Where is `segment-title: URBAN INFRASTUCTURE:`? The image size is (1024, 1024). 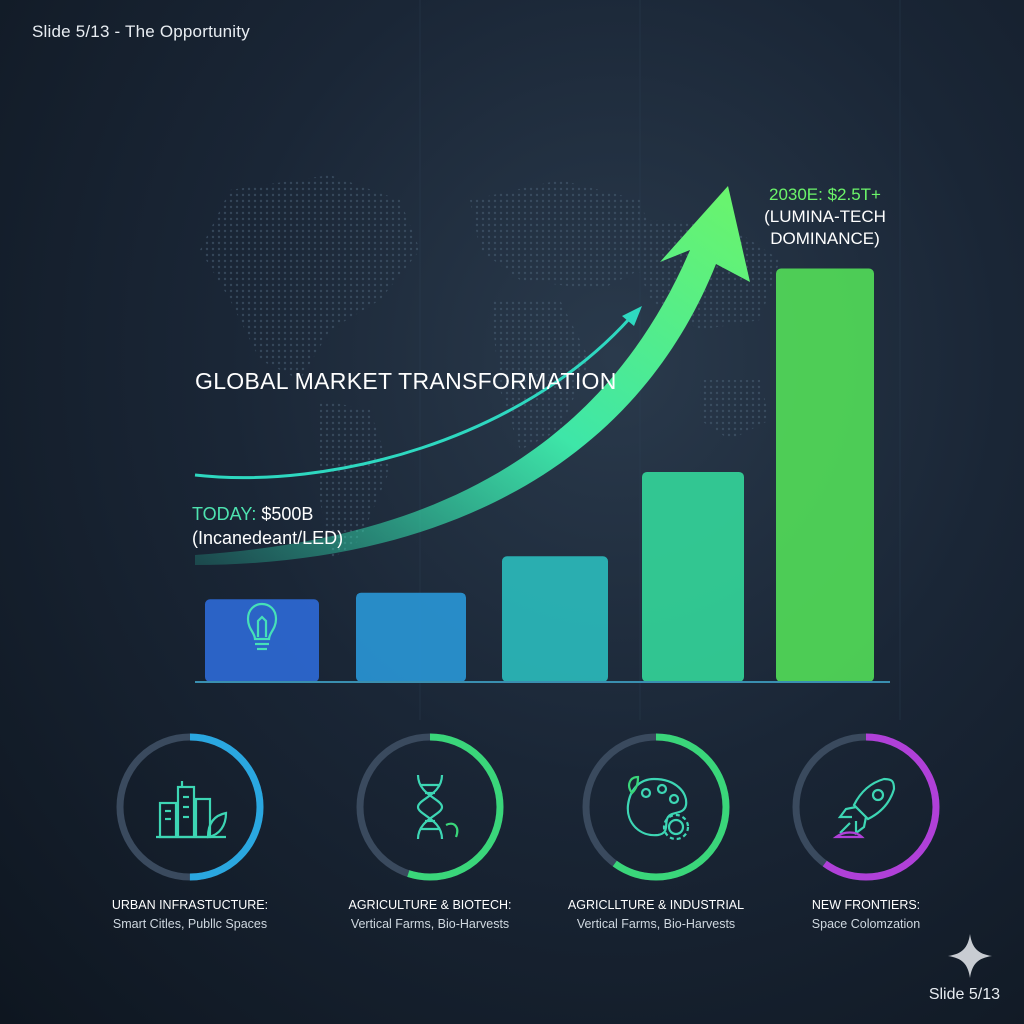 segment-title: URBAN INFRASTUCTURE: is located at coordinates (190, 905).